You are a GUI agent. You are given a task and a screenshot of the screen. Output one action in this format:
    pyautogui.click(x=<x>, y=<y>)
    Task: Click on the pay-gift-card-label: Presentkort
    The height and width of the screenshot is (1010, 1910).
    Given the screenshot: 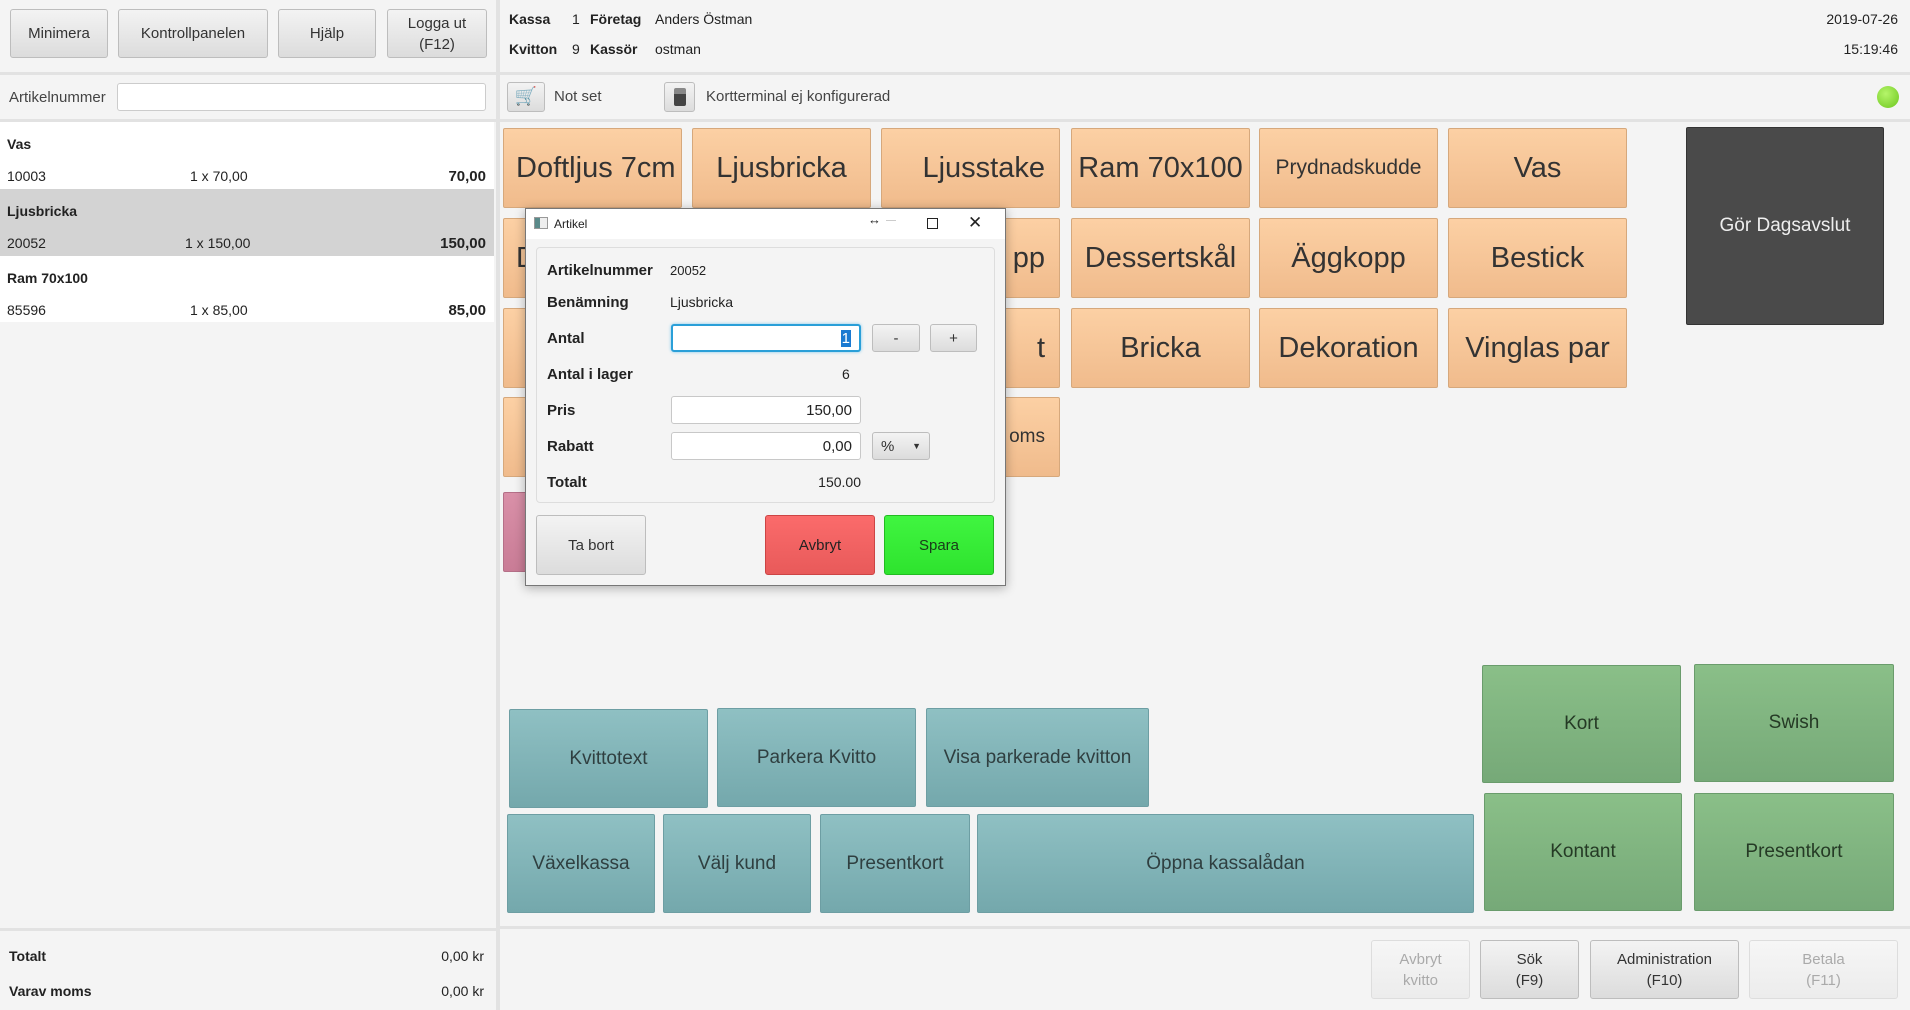 What is the action you would take?
    pyautogui.click(x=1794, y=851)
    